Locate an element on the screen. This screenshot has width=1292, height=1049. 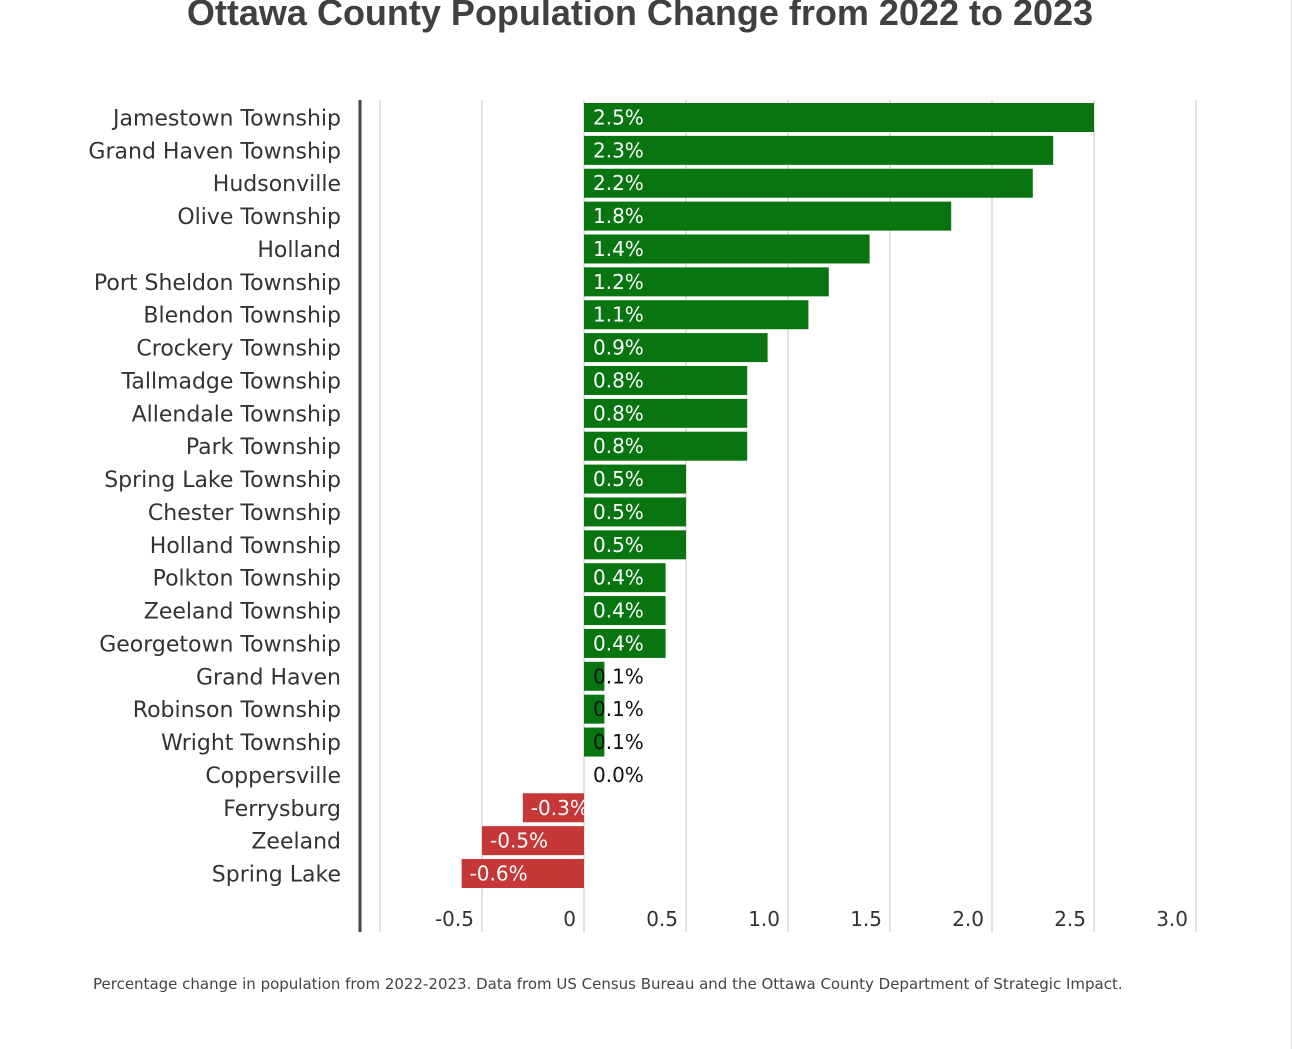
category-label: Jamestown Township is located at coordinates (226, 119).